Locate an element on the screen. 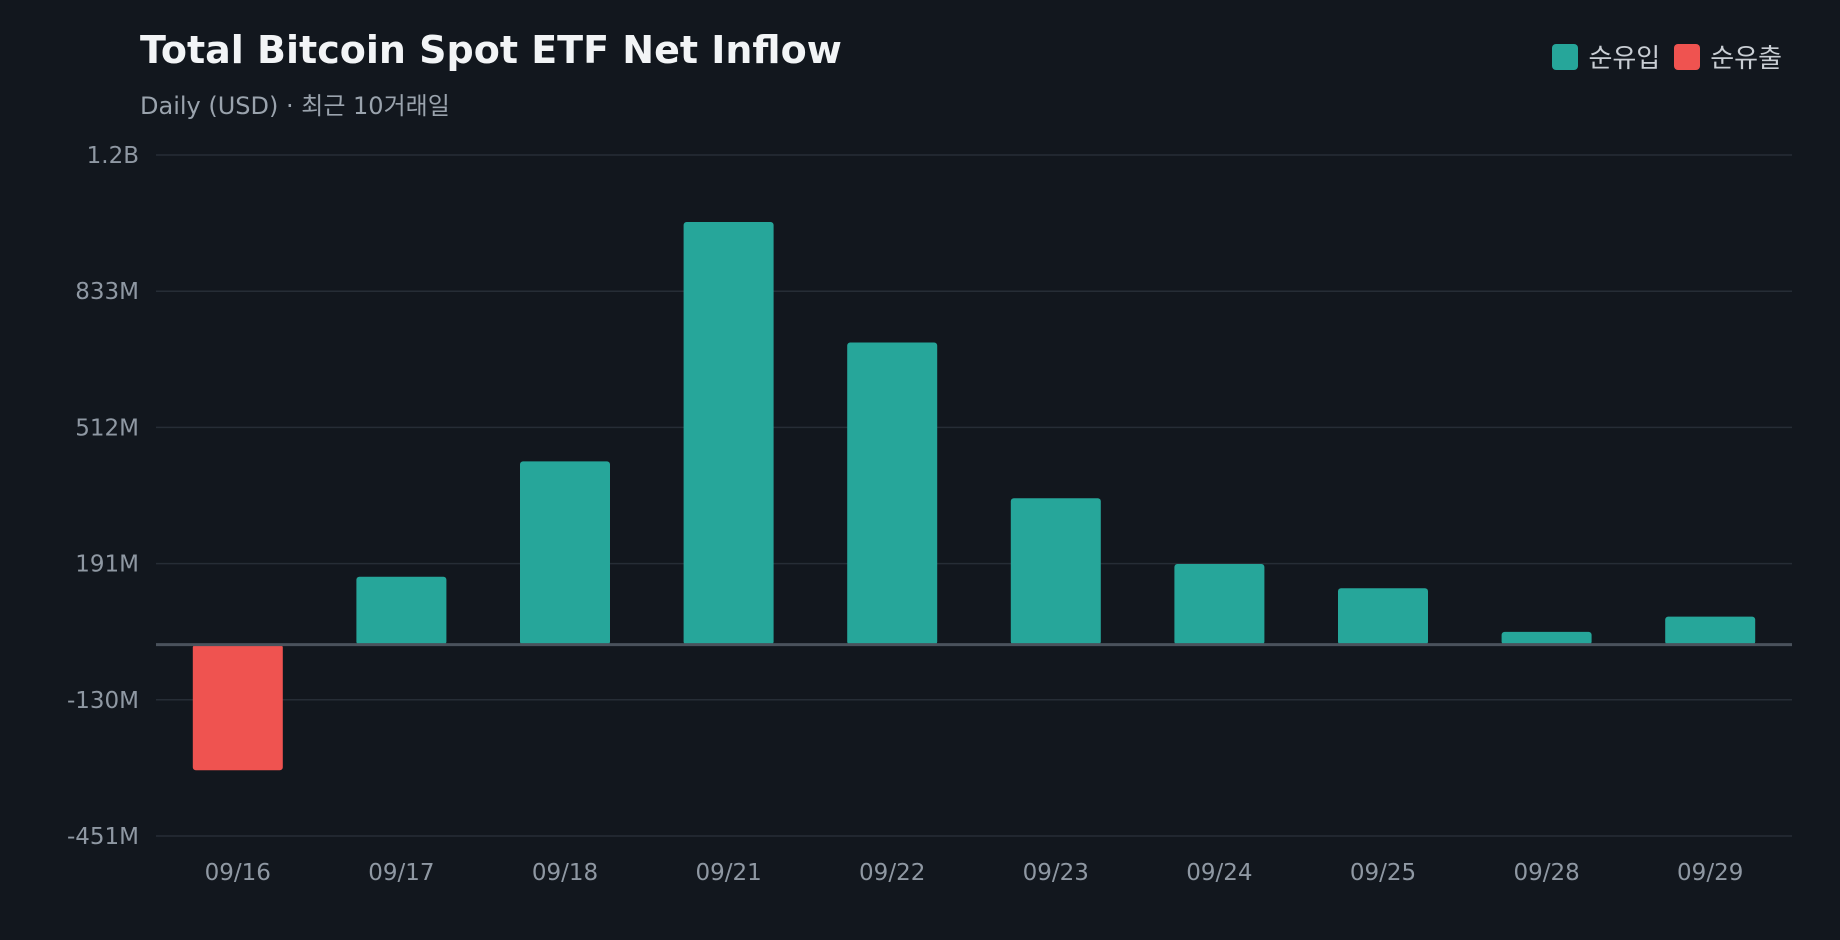 This screenshot has width=1840, height=940. legend-label-inflow: 순유입 is located at coordinates (1624, 59).